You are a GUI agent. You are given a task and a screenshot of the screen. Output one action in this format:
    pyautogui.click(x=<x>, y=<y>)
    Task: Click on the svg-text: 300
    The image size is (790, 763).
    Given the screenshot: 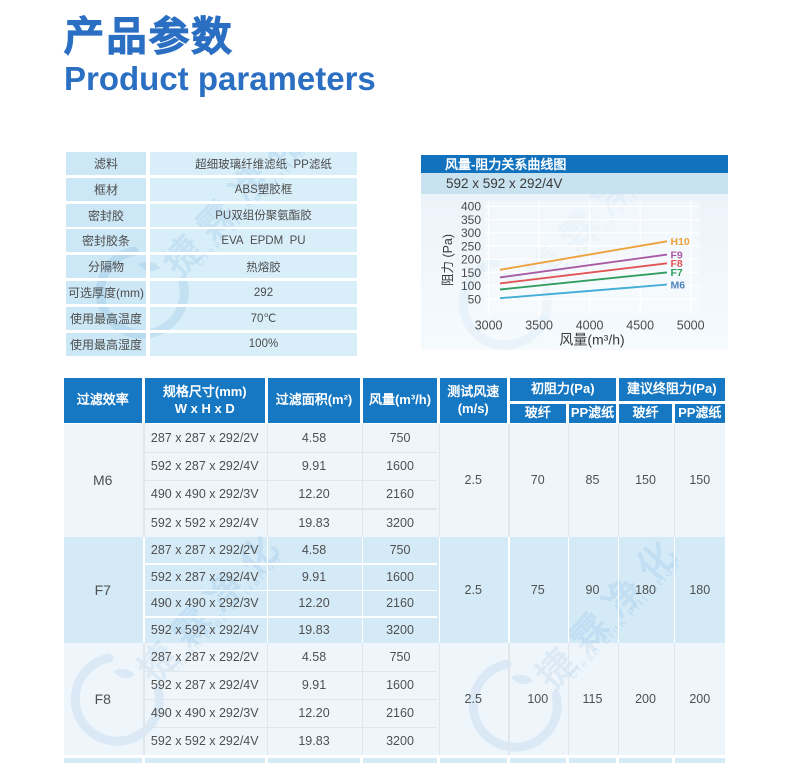 What is the action you would take?
    pyautogui.click(x=471, y=233)
    